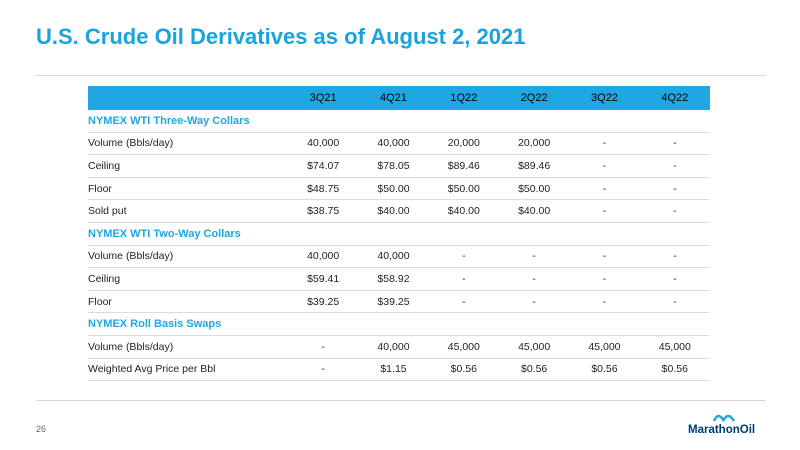 This screenshot has width=800, height=450. What do you see at coordinates (401, 75) in the screenshot?
I see `top-divider` at bounding box center [401, 75].